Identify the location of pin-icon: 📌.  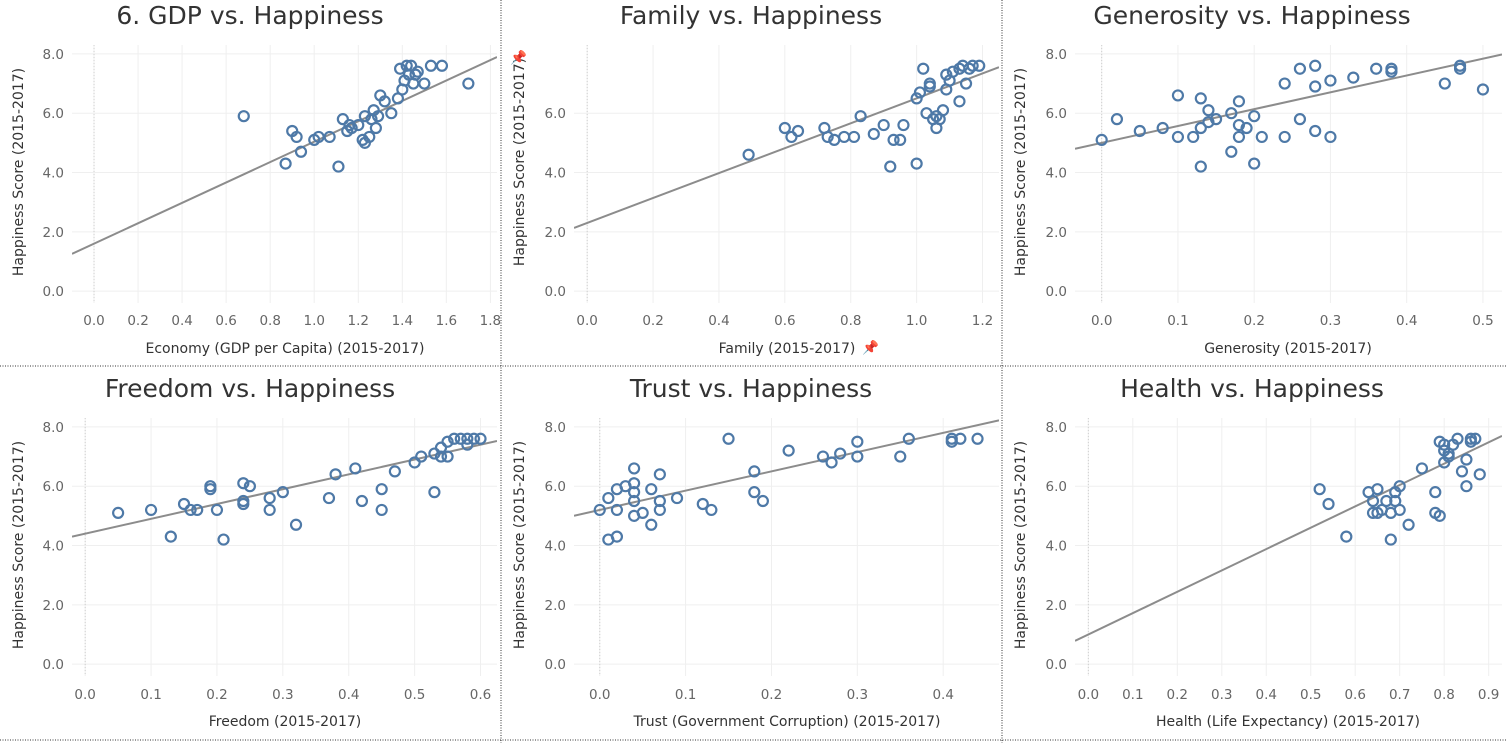
(870, 347).